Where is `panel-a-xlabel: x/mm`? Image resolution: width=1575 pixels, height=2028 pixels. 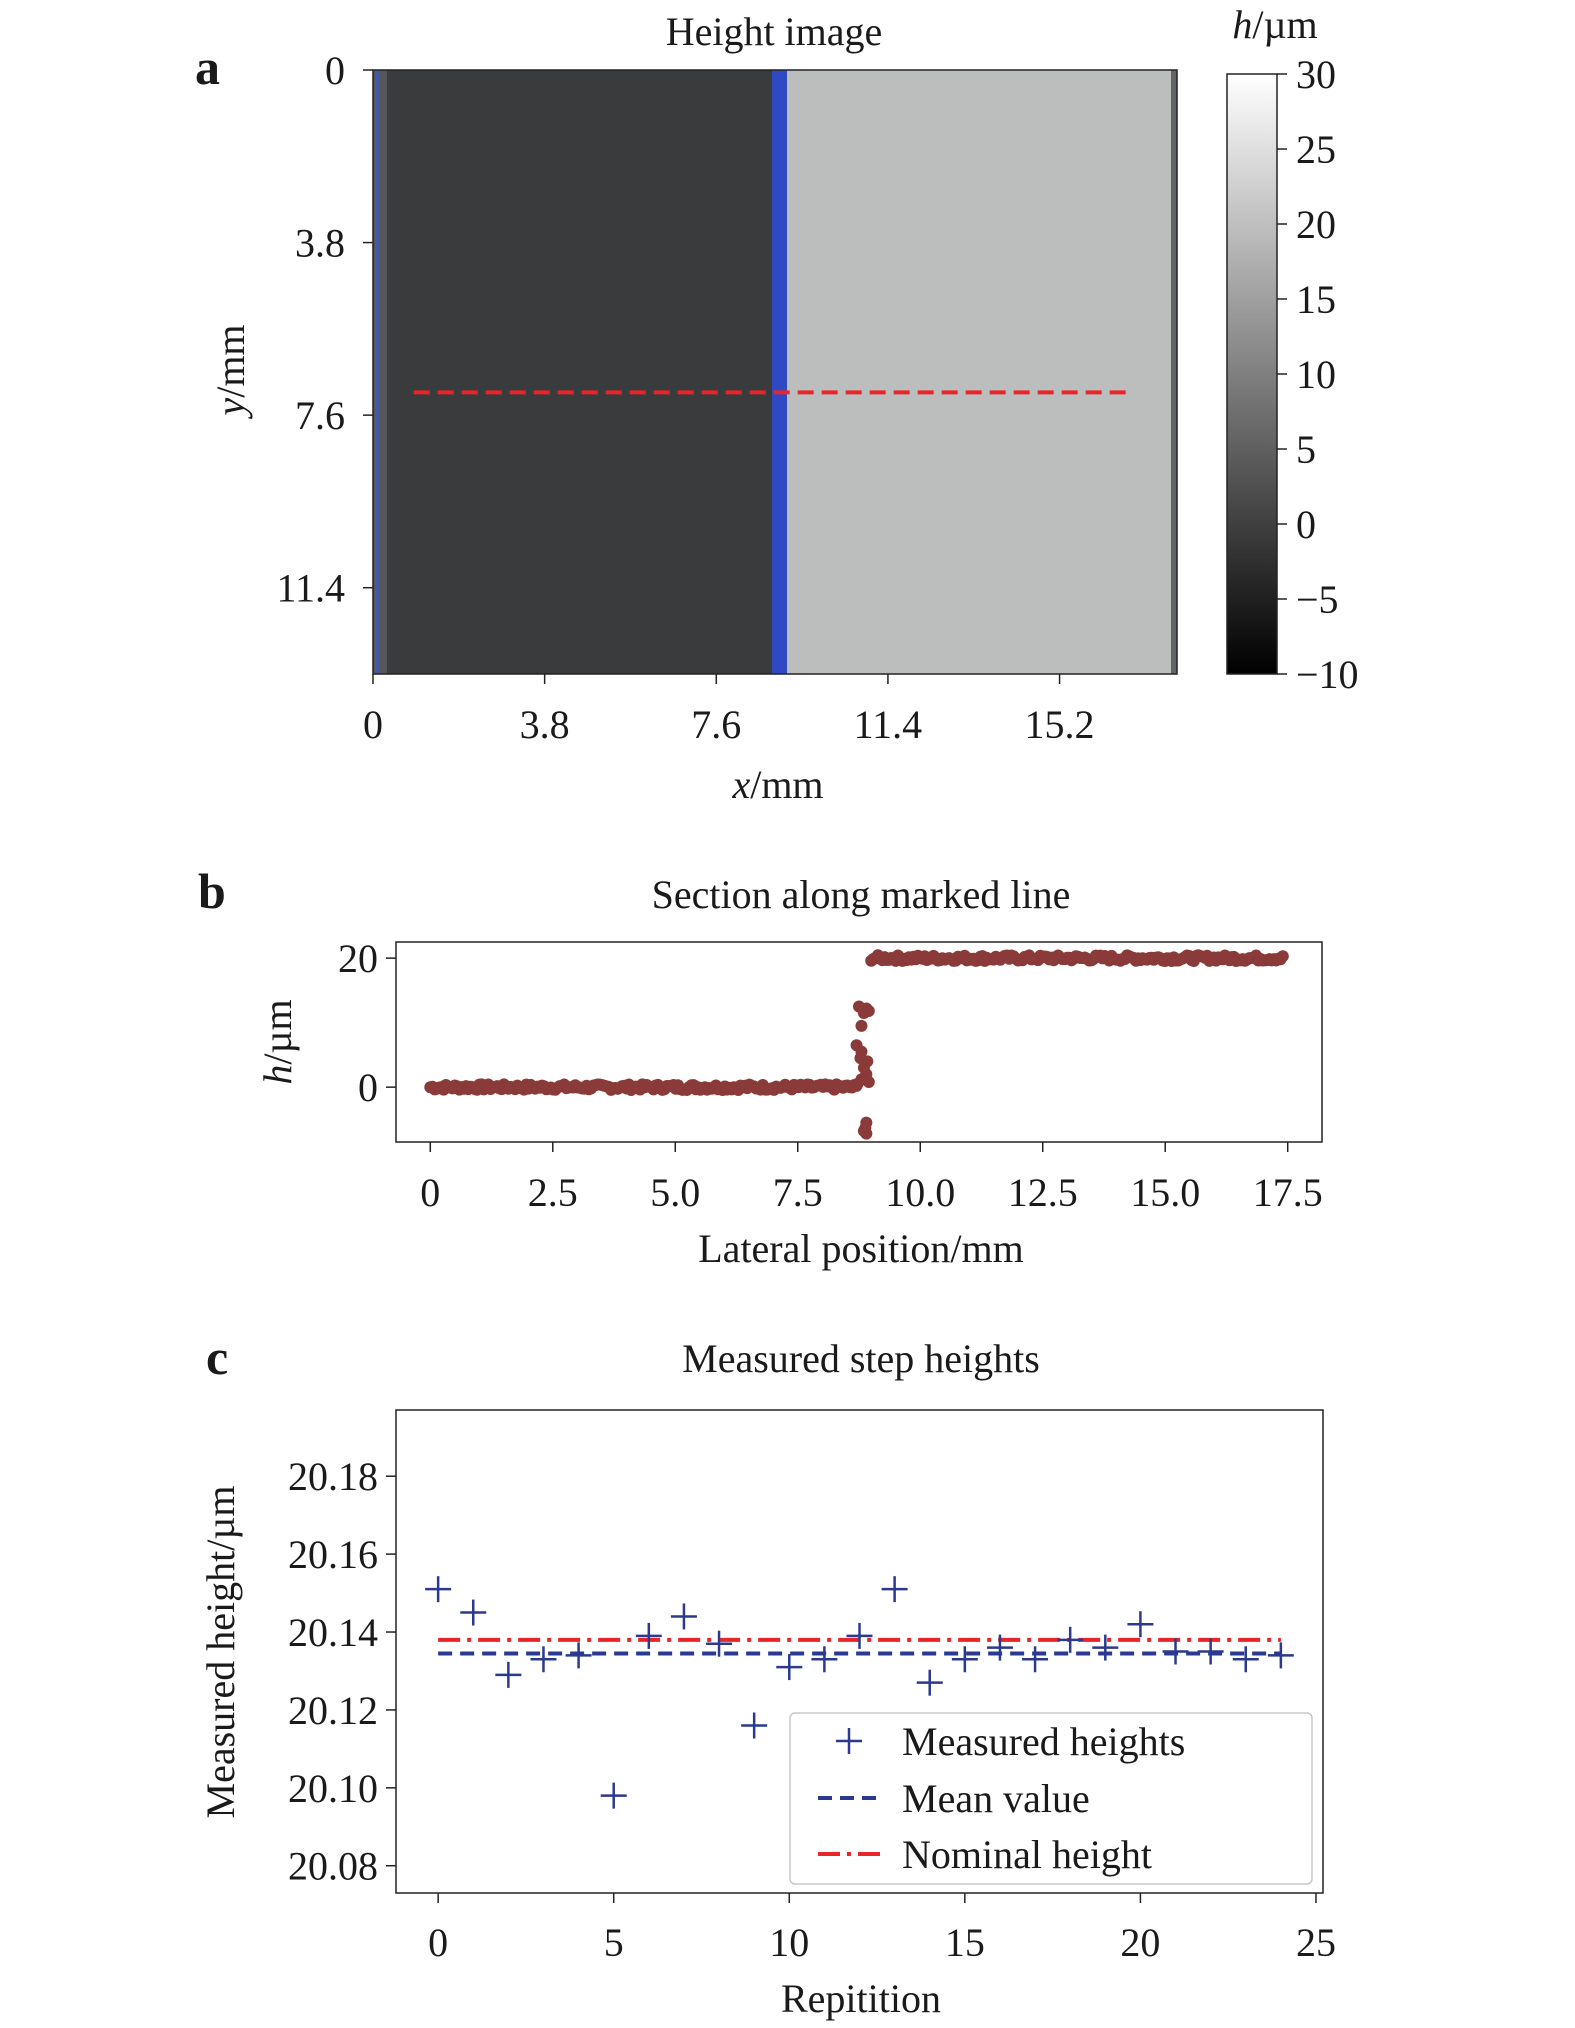 panel-a-xlabel: x/mm is located at coordinates (777, 784).